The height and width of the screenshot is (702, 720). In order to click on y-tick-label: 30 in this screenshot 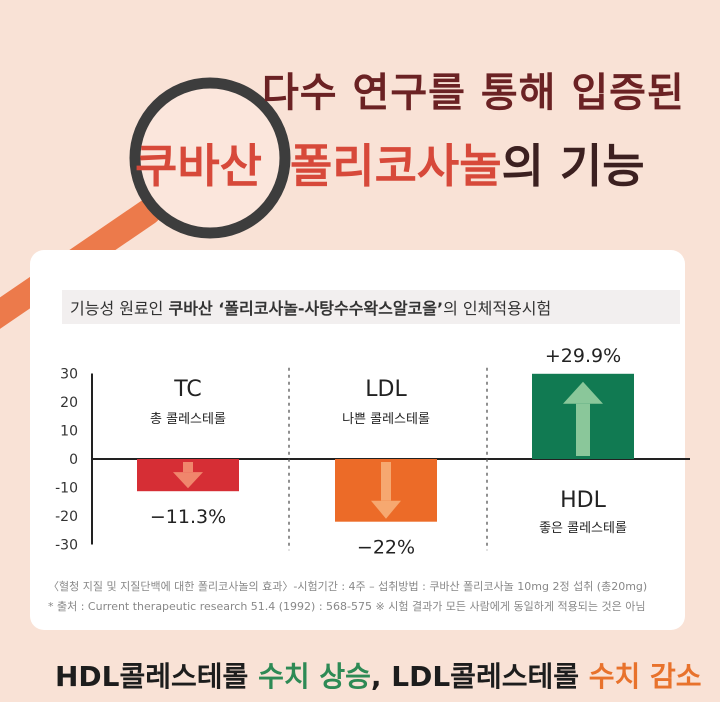, I will do `click(69, 375)`.